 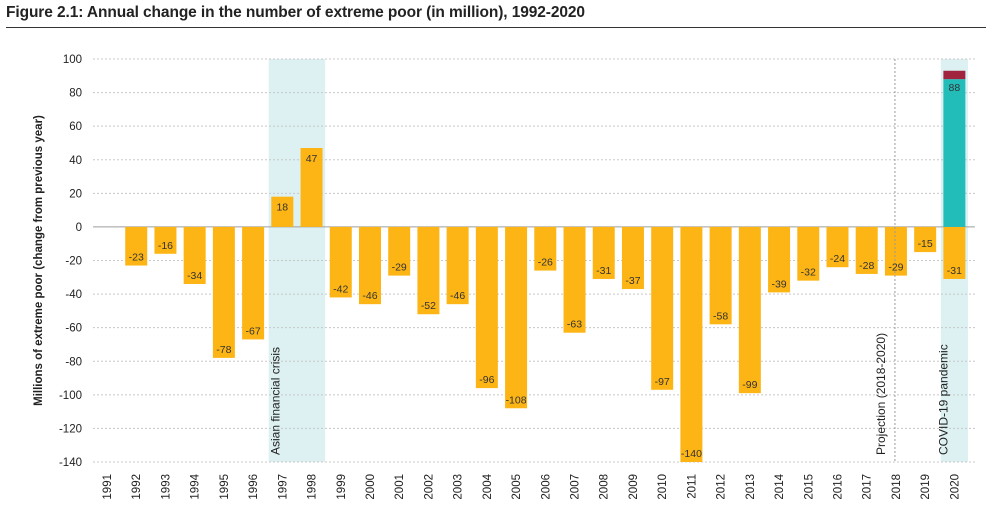 What do you see at coordinates (605, 487) in the screenshot?
I see `x-tick-label-2008: 2008` at bounding box center [605, 487].